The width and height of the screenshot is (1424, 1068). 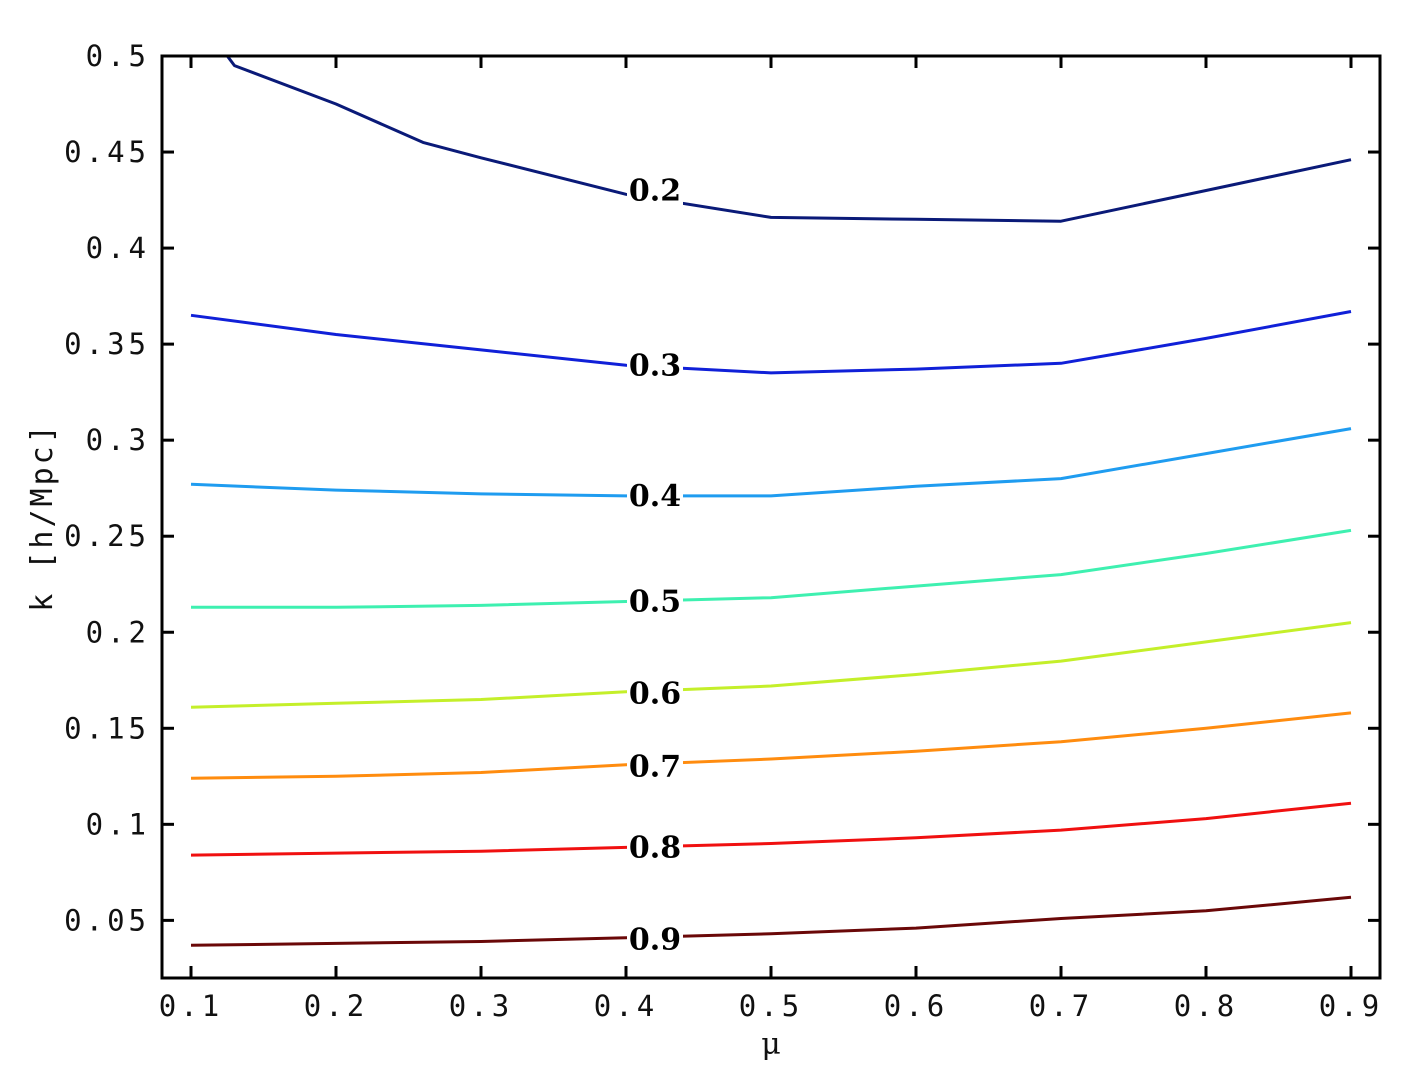 What do you see at coordinates (191, 1006) in the screenshot?
I see `x-tick-label: 0.1` at bounding box center [191, 1006].